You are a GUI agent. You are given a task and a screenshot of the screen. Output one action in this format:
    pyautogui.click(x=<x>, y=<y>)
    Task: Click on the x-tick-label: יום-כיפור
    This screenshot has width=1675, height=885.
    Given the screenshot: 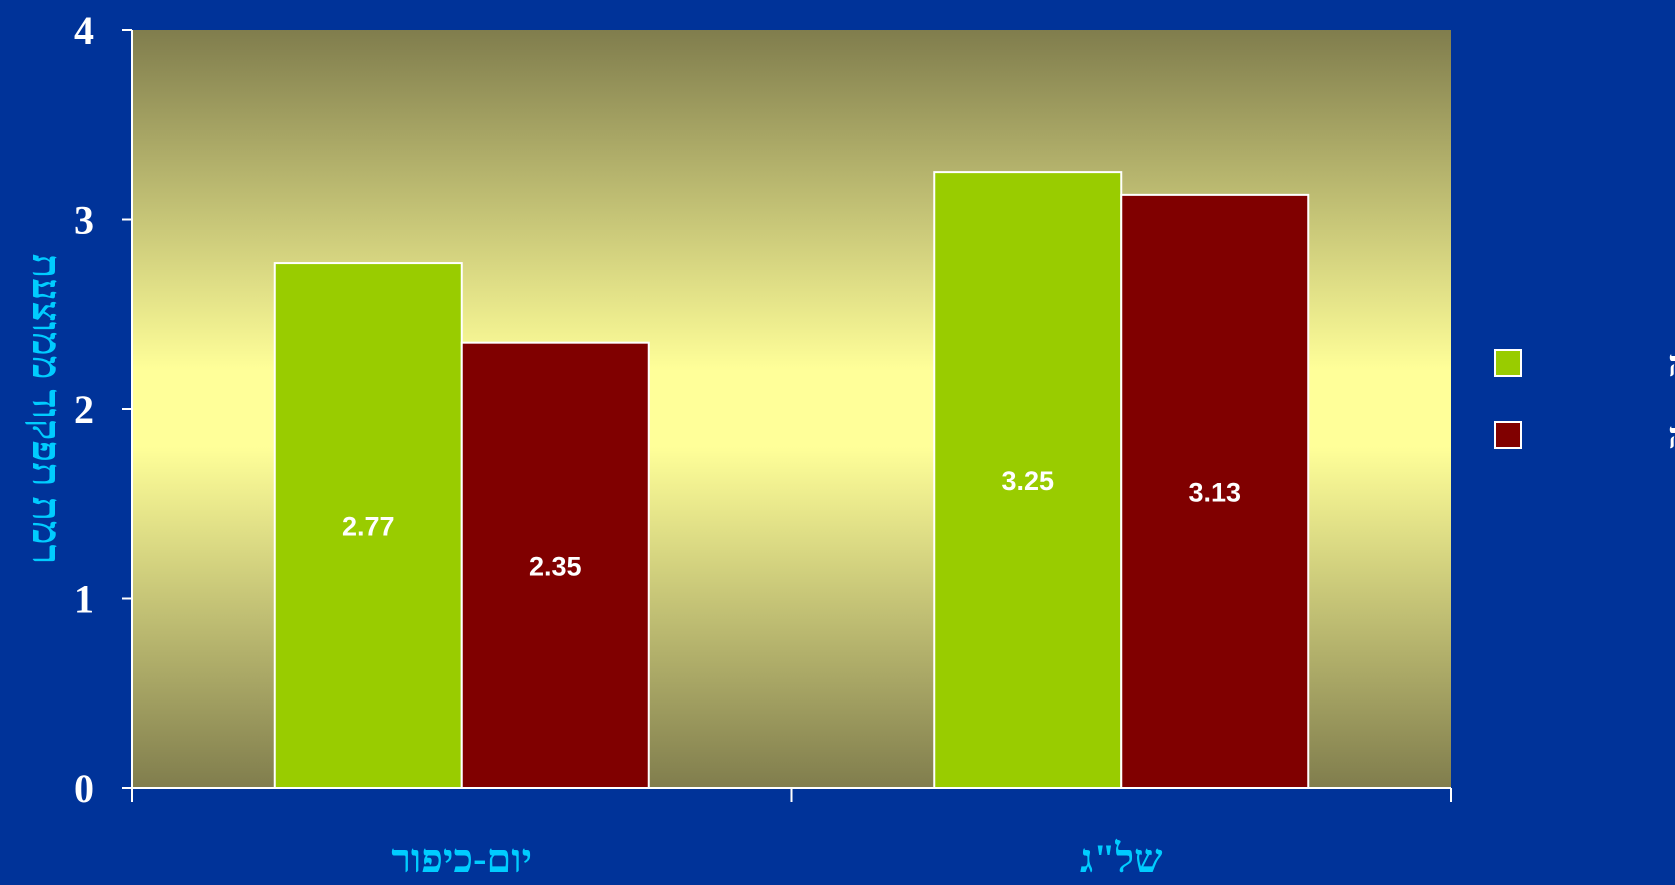 What is the action you would take?
    pyautogui.click(x=461, y=858)
    